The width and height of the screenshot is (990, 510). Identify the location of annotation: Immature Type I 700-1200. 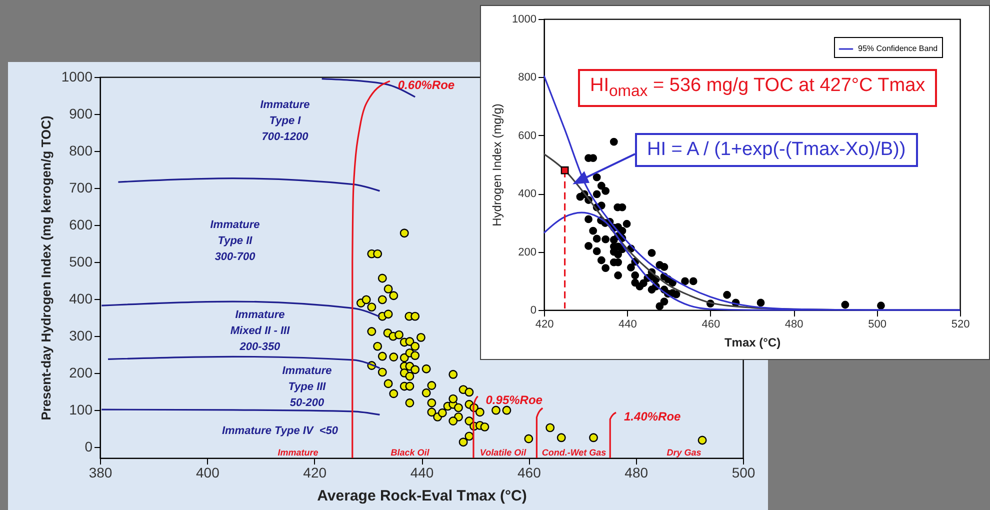
(285, 121).